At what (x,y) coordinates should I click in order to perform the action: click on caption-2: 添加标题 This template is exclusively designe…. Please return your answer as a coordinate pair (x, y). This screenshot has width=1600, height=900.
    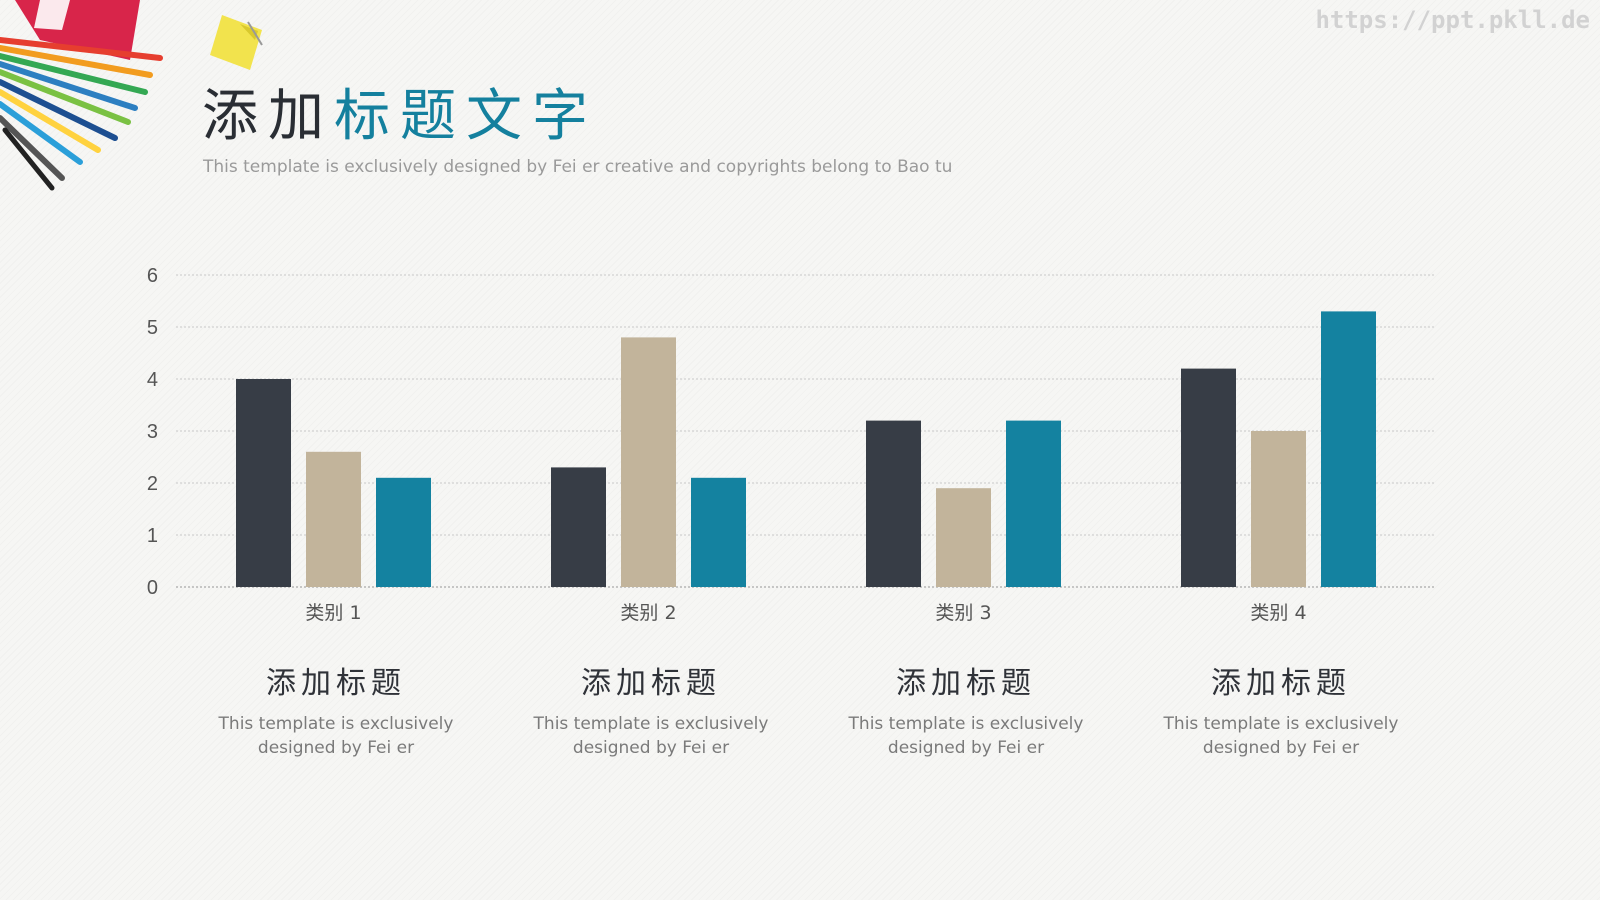
    Looking at the image, I should click on (651, 712).